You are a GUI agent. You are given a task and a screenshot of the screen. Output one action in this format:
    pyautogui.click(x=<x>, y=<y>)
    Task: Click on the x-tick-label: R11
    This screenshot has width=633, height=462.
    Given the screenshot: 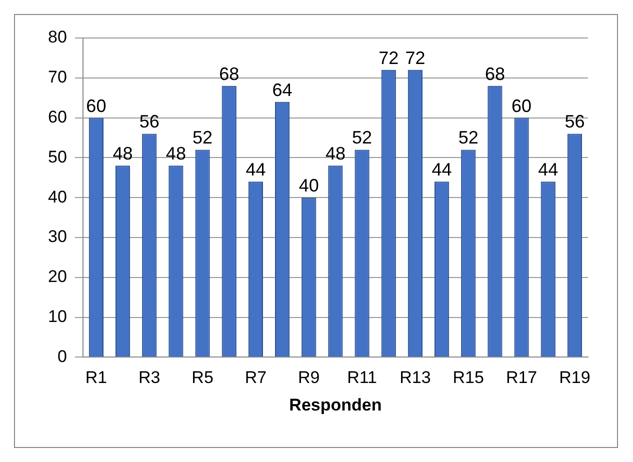 What is the action you would take?
    pyautogui.click(x=362, y=378)
    